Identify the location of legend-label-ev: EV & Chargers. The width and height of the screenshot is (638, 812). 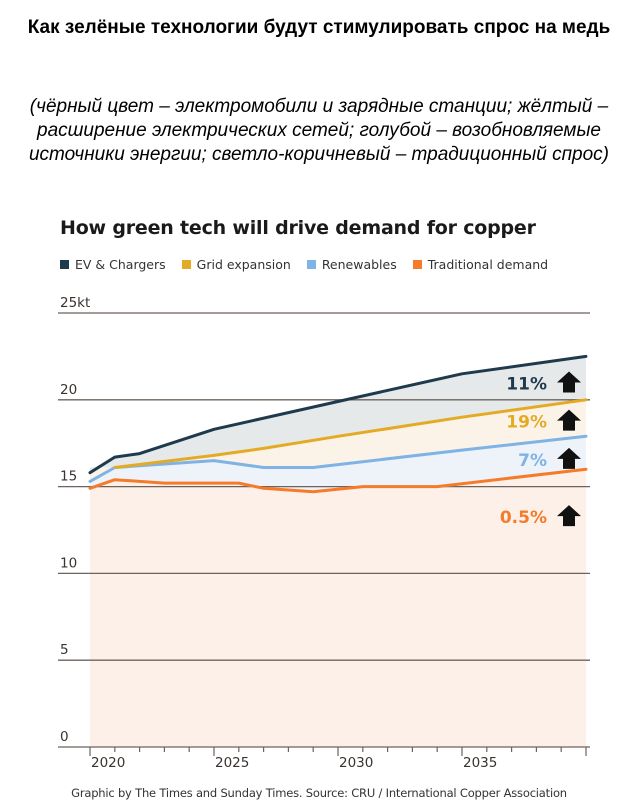
(120, 264).